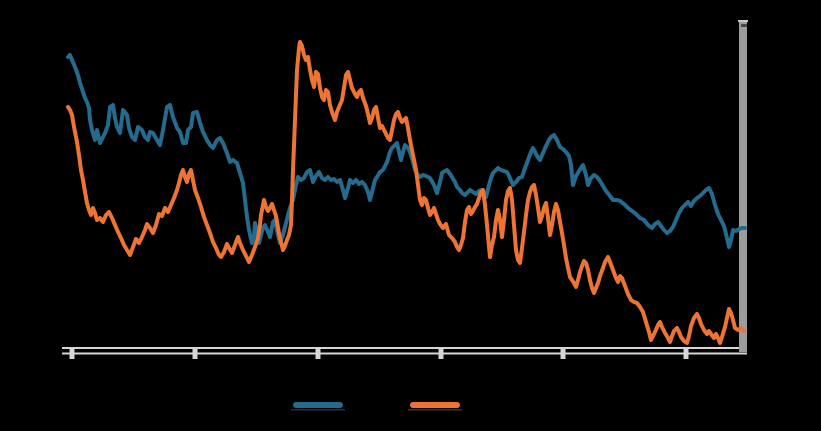  Describe the element at coordinates (743, 187) in the screenshot. I see `highlight-bar` at that location.